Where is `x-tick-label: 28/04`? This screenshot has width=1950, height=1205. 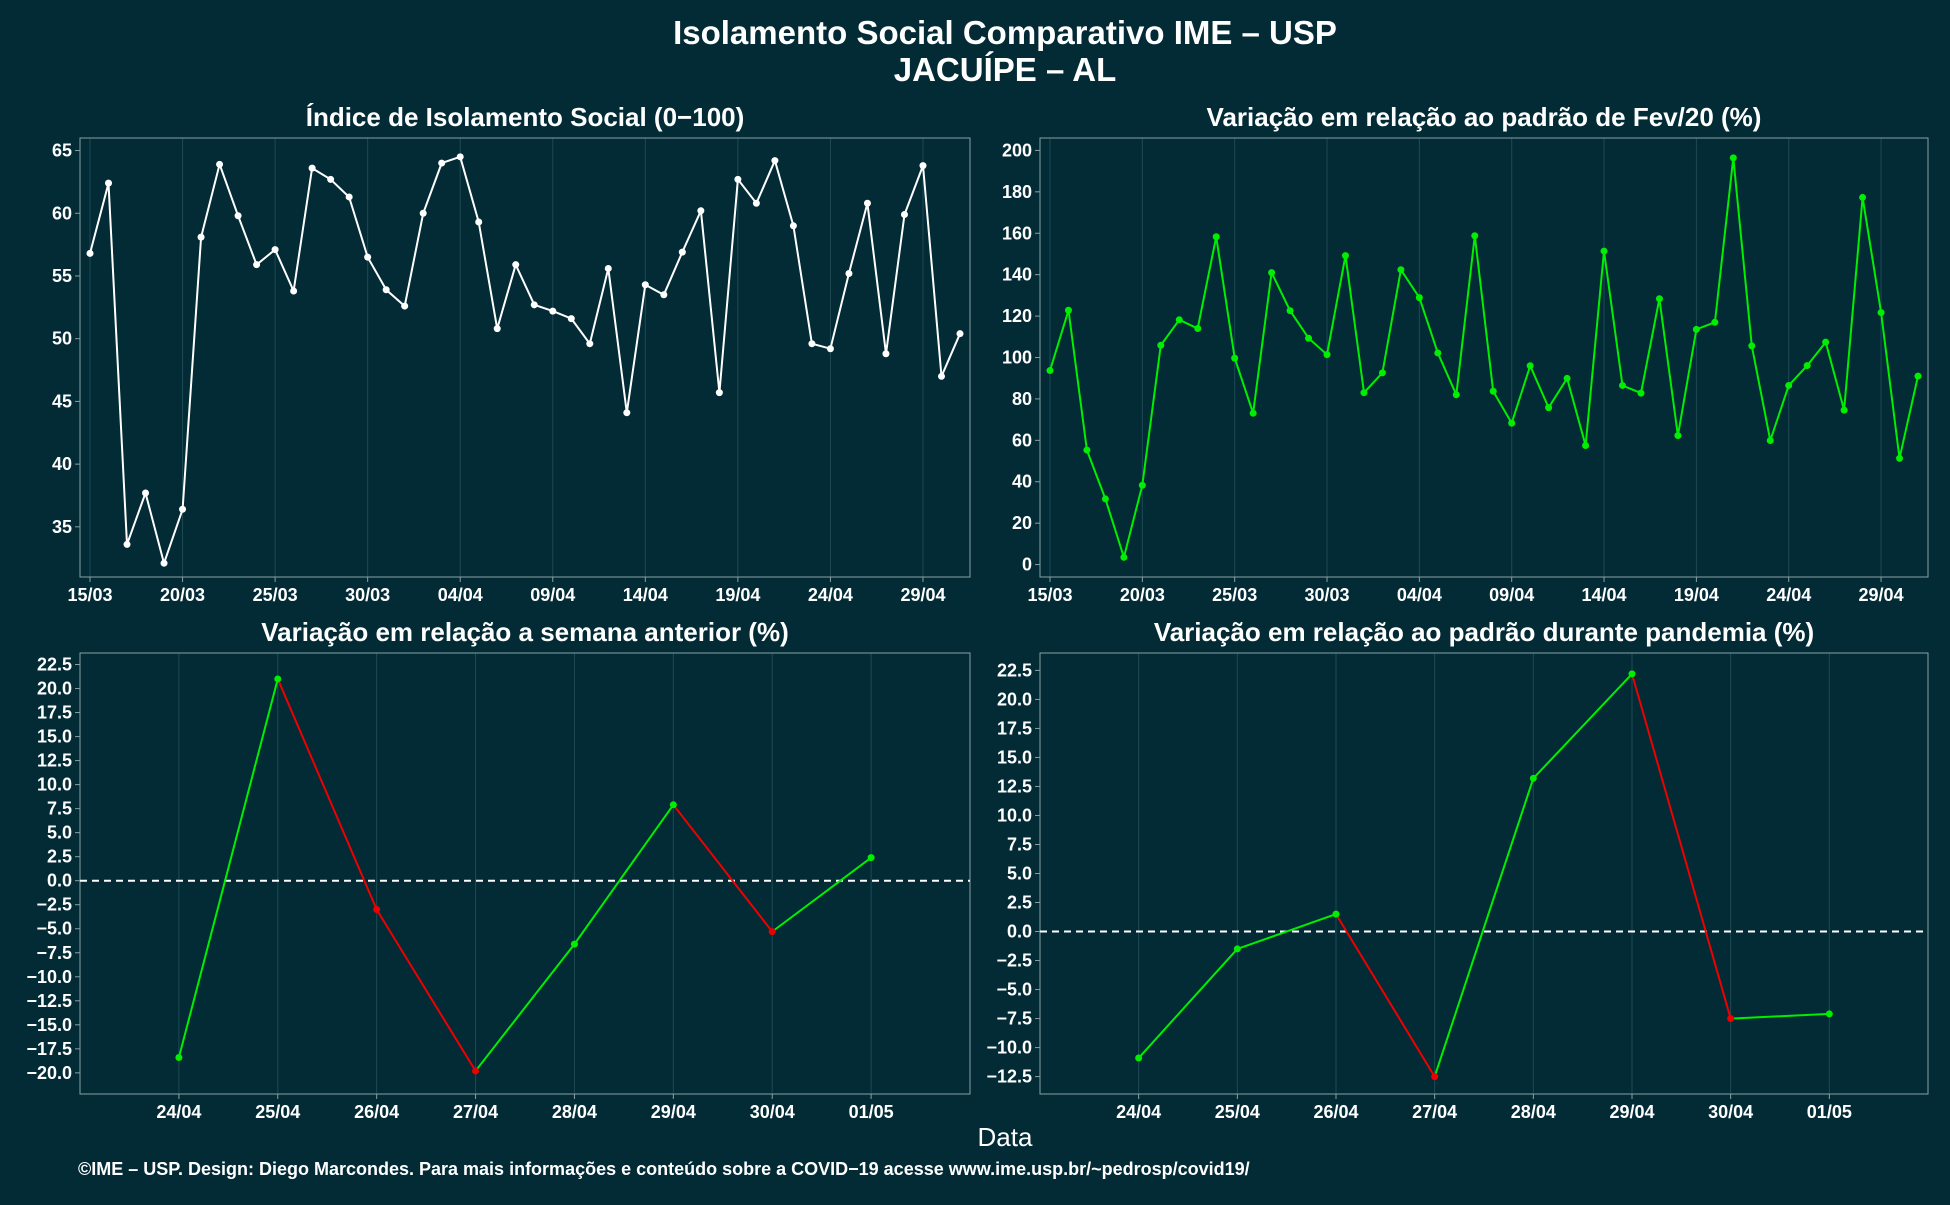 x-tick-label: 28/04 is located at coordinates (574, 1112).